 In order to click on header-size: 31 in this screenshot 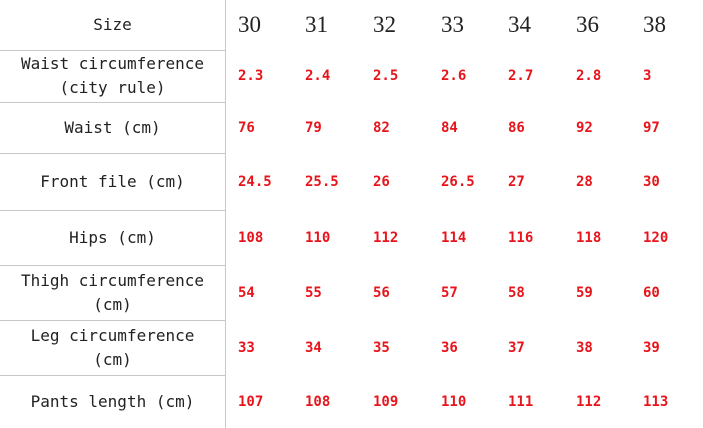, I will do `click(316, 24)`.